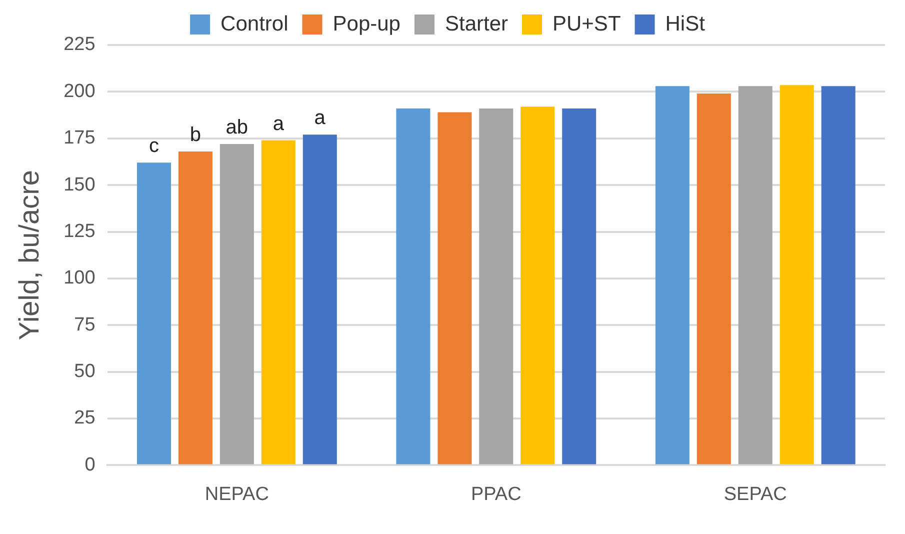 This screenshot has height=534, width=905. Describe the element at coordinates (496, 494) in the screenshot. I see `x-tick-label: PPAC` at that location.